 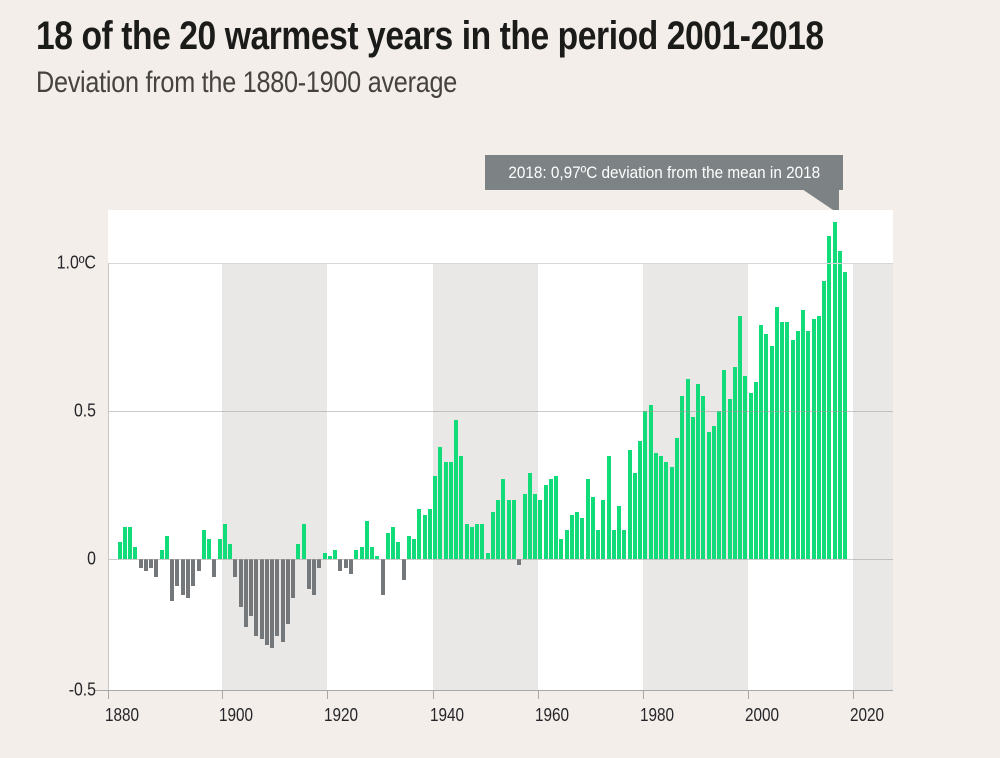 What do you see at coordinates (598, 544) in the screenshot?
I see `bar-1971` at bounding box center [598, 544].